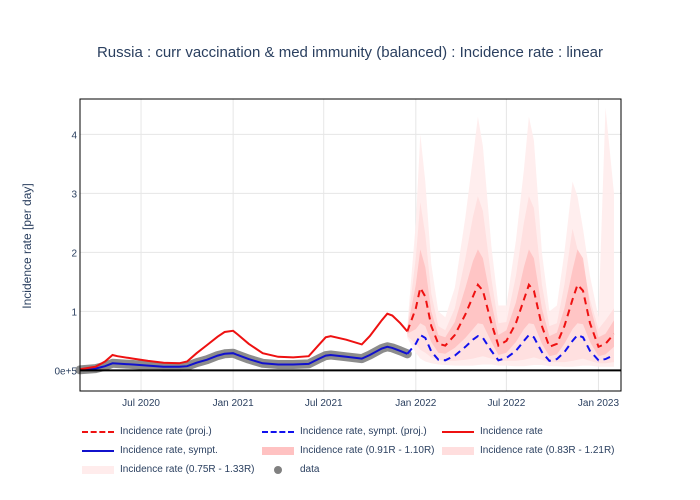 Image resolution: width=700 pixels, height=500 pixels. Describe the element at coordinates (416, 403) in the screenshot. I see `x-tick-label: Jan 2022` at that location.